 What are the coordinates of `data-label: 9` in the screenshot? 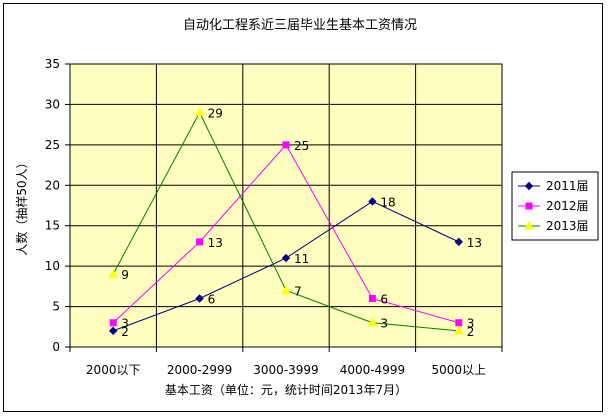 It's located at (125, 275).